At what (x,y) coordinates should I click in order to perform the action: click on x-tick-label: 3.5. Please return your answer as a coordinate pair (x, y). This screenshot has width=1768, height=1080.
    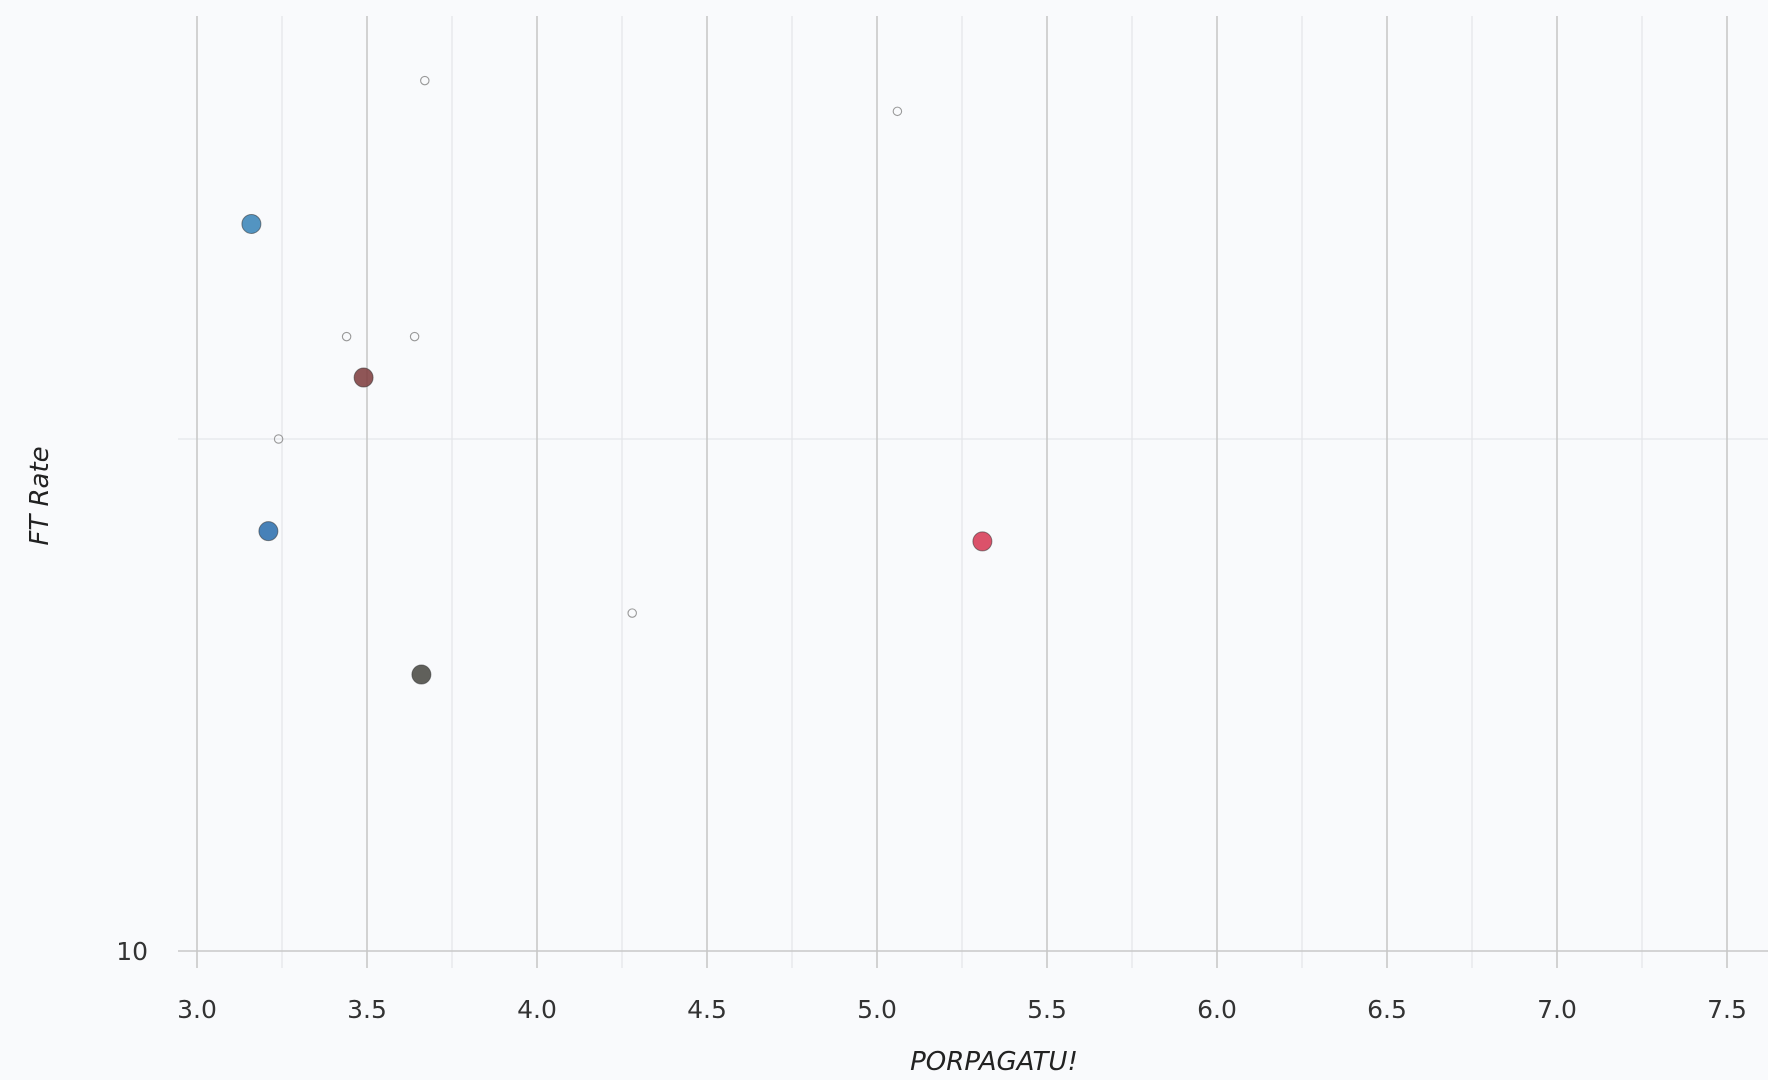
    Looking at the image, I should click on (367, 1009).